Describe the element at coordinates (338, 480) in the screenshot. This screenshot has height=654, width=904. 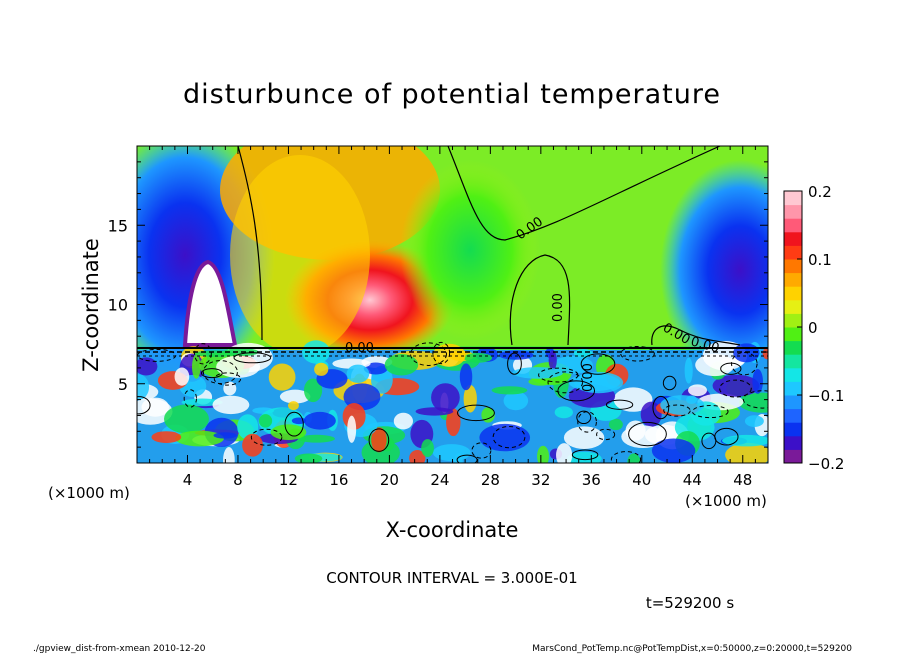
I see `x-tick-label: 16` at that location.